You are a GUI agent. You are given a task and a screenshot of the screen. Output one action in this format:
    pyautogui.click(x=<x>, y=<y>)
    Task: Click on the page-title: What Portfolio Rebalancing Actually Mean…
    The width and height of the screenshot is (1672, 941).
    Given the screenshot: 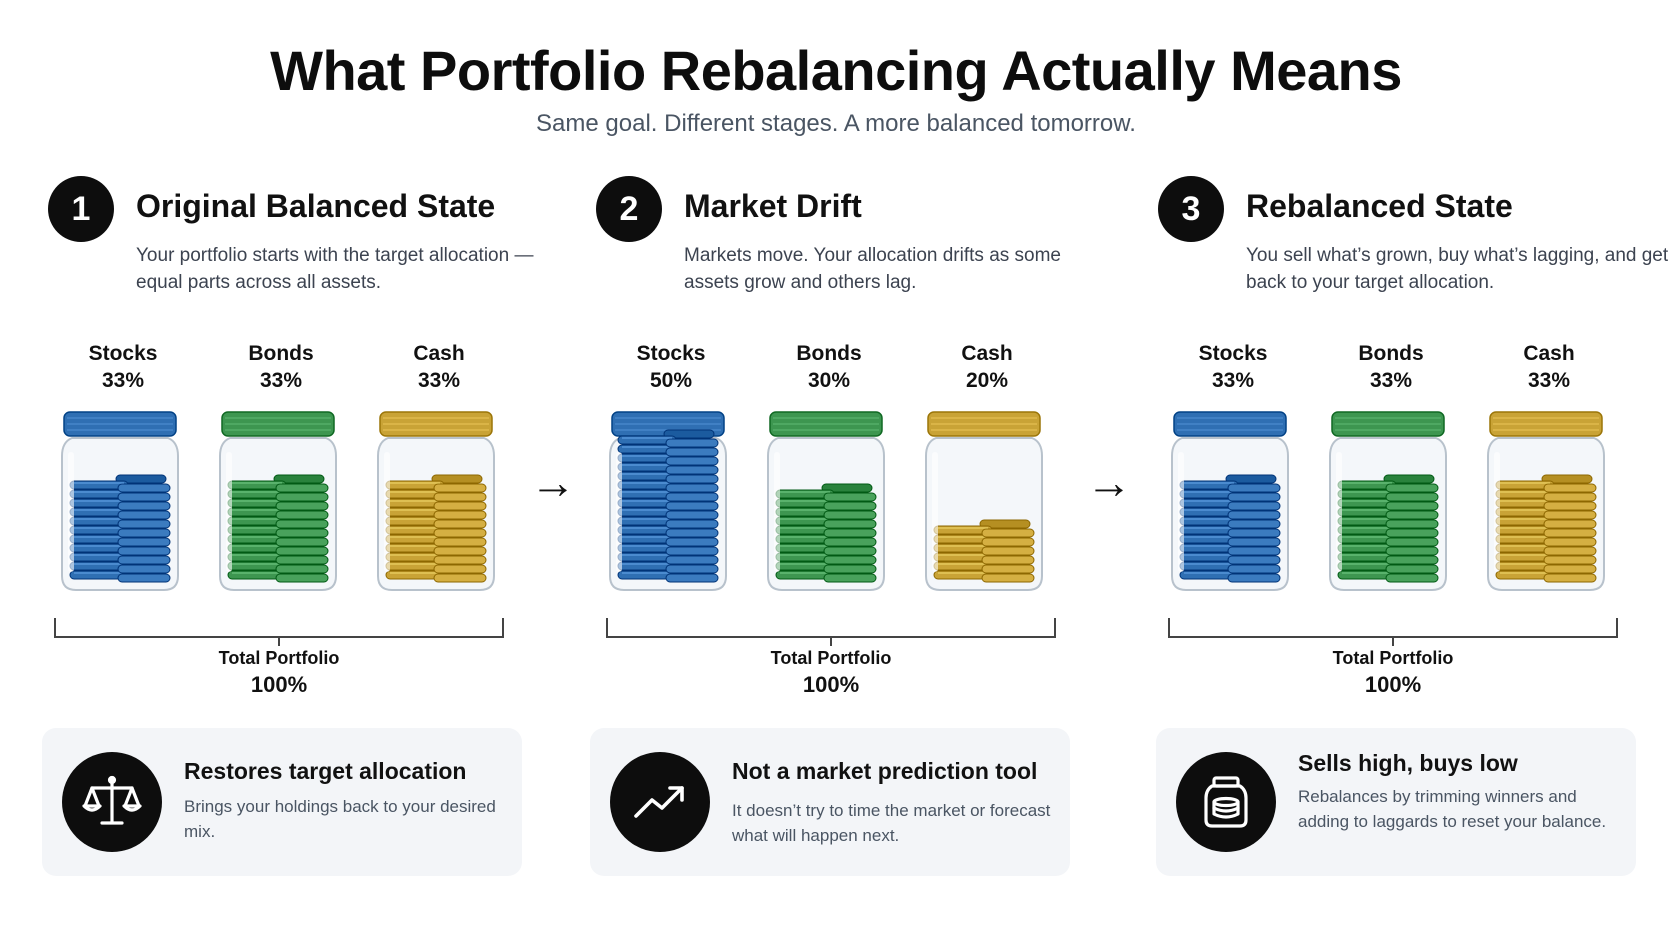 What is the action you would take?
    pyautogui.click(x=836, y=70)
    